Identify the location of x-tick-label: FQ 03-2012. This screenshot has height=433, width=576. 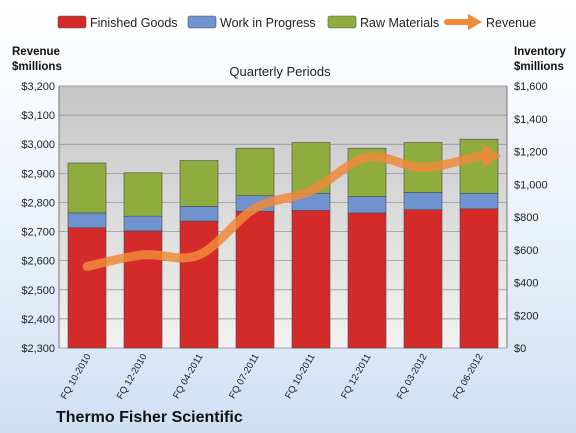
(412, 376).